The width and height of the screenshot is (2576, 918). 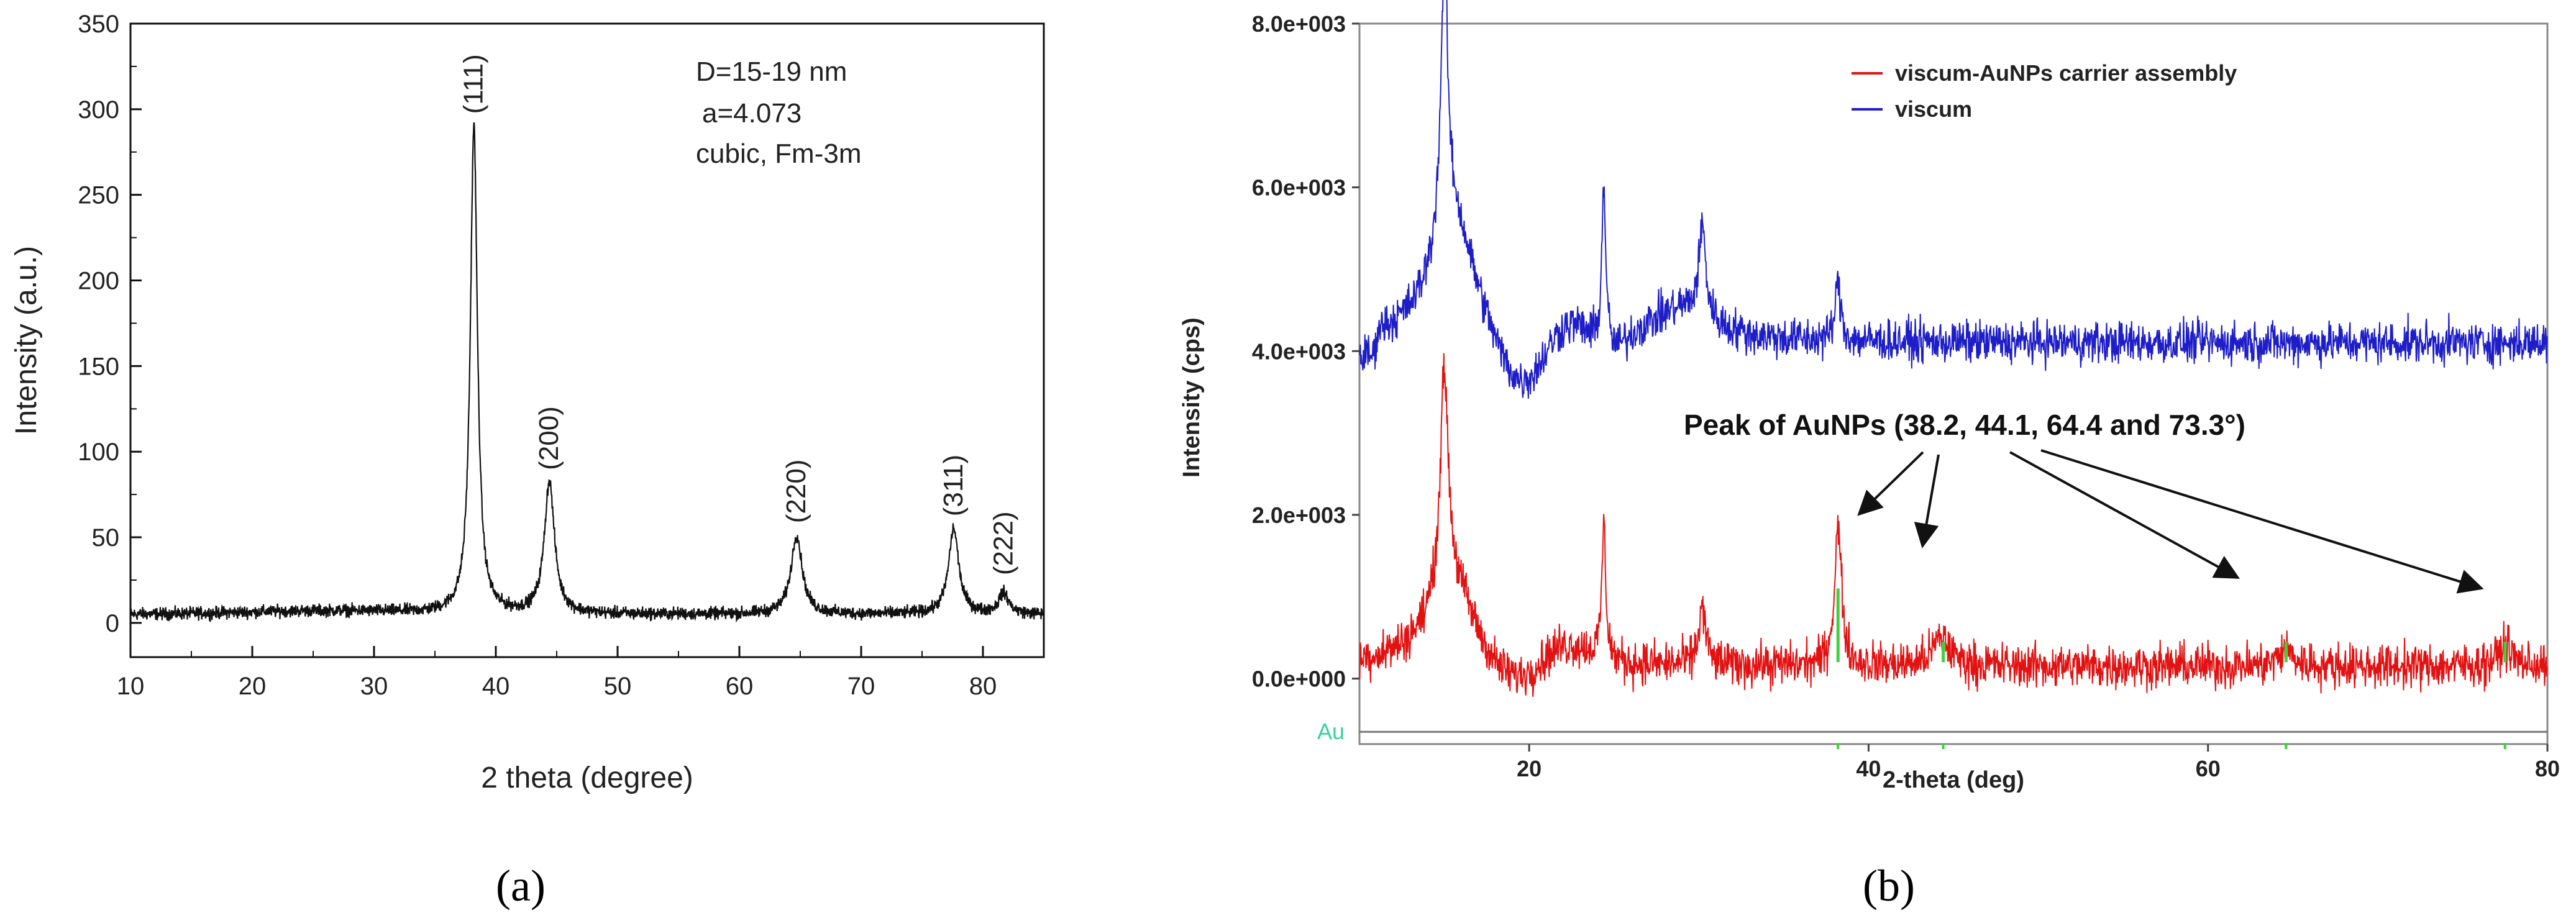 I want to click on panel-a-y-tick-label: 0, so click(x=112, y=623).